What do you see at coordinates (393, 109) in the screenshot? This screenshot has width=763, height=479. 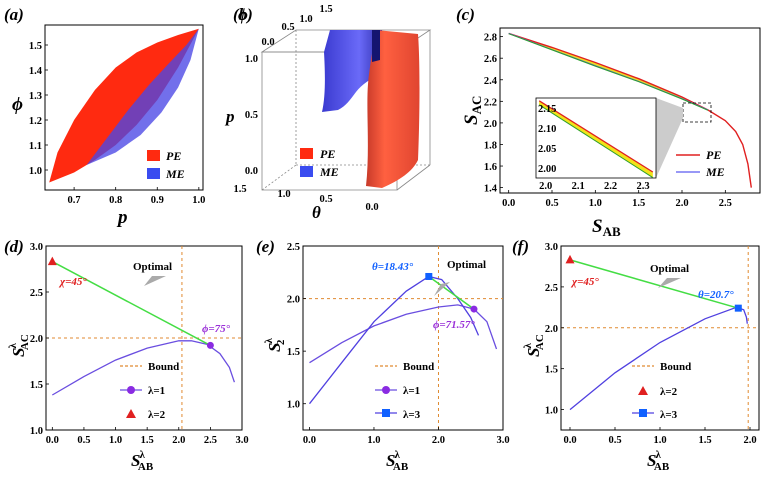 I see `pe-surface` at bounding box center [393, 109].